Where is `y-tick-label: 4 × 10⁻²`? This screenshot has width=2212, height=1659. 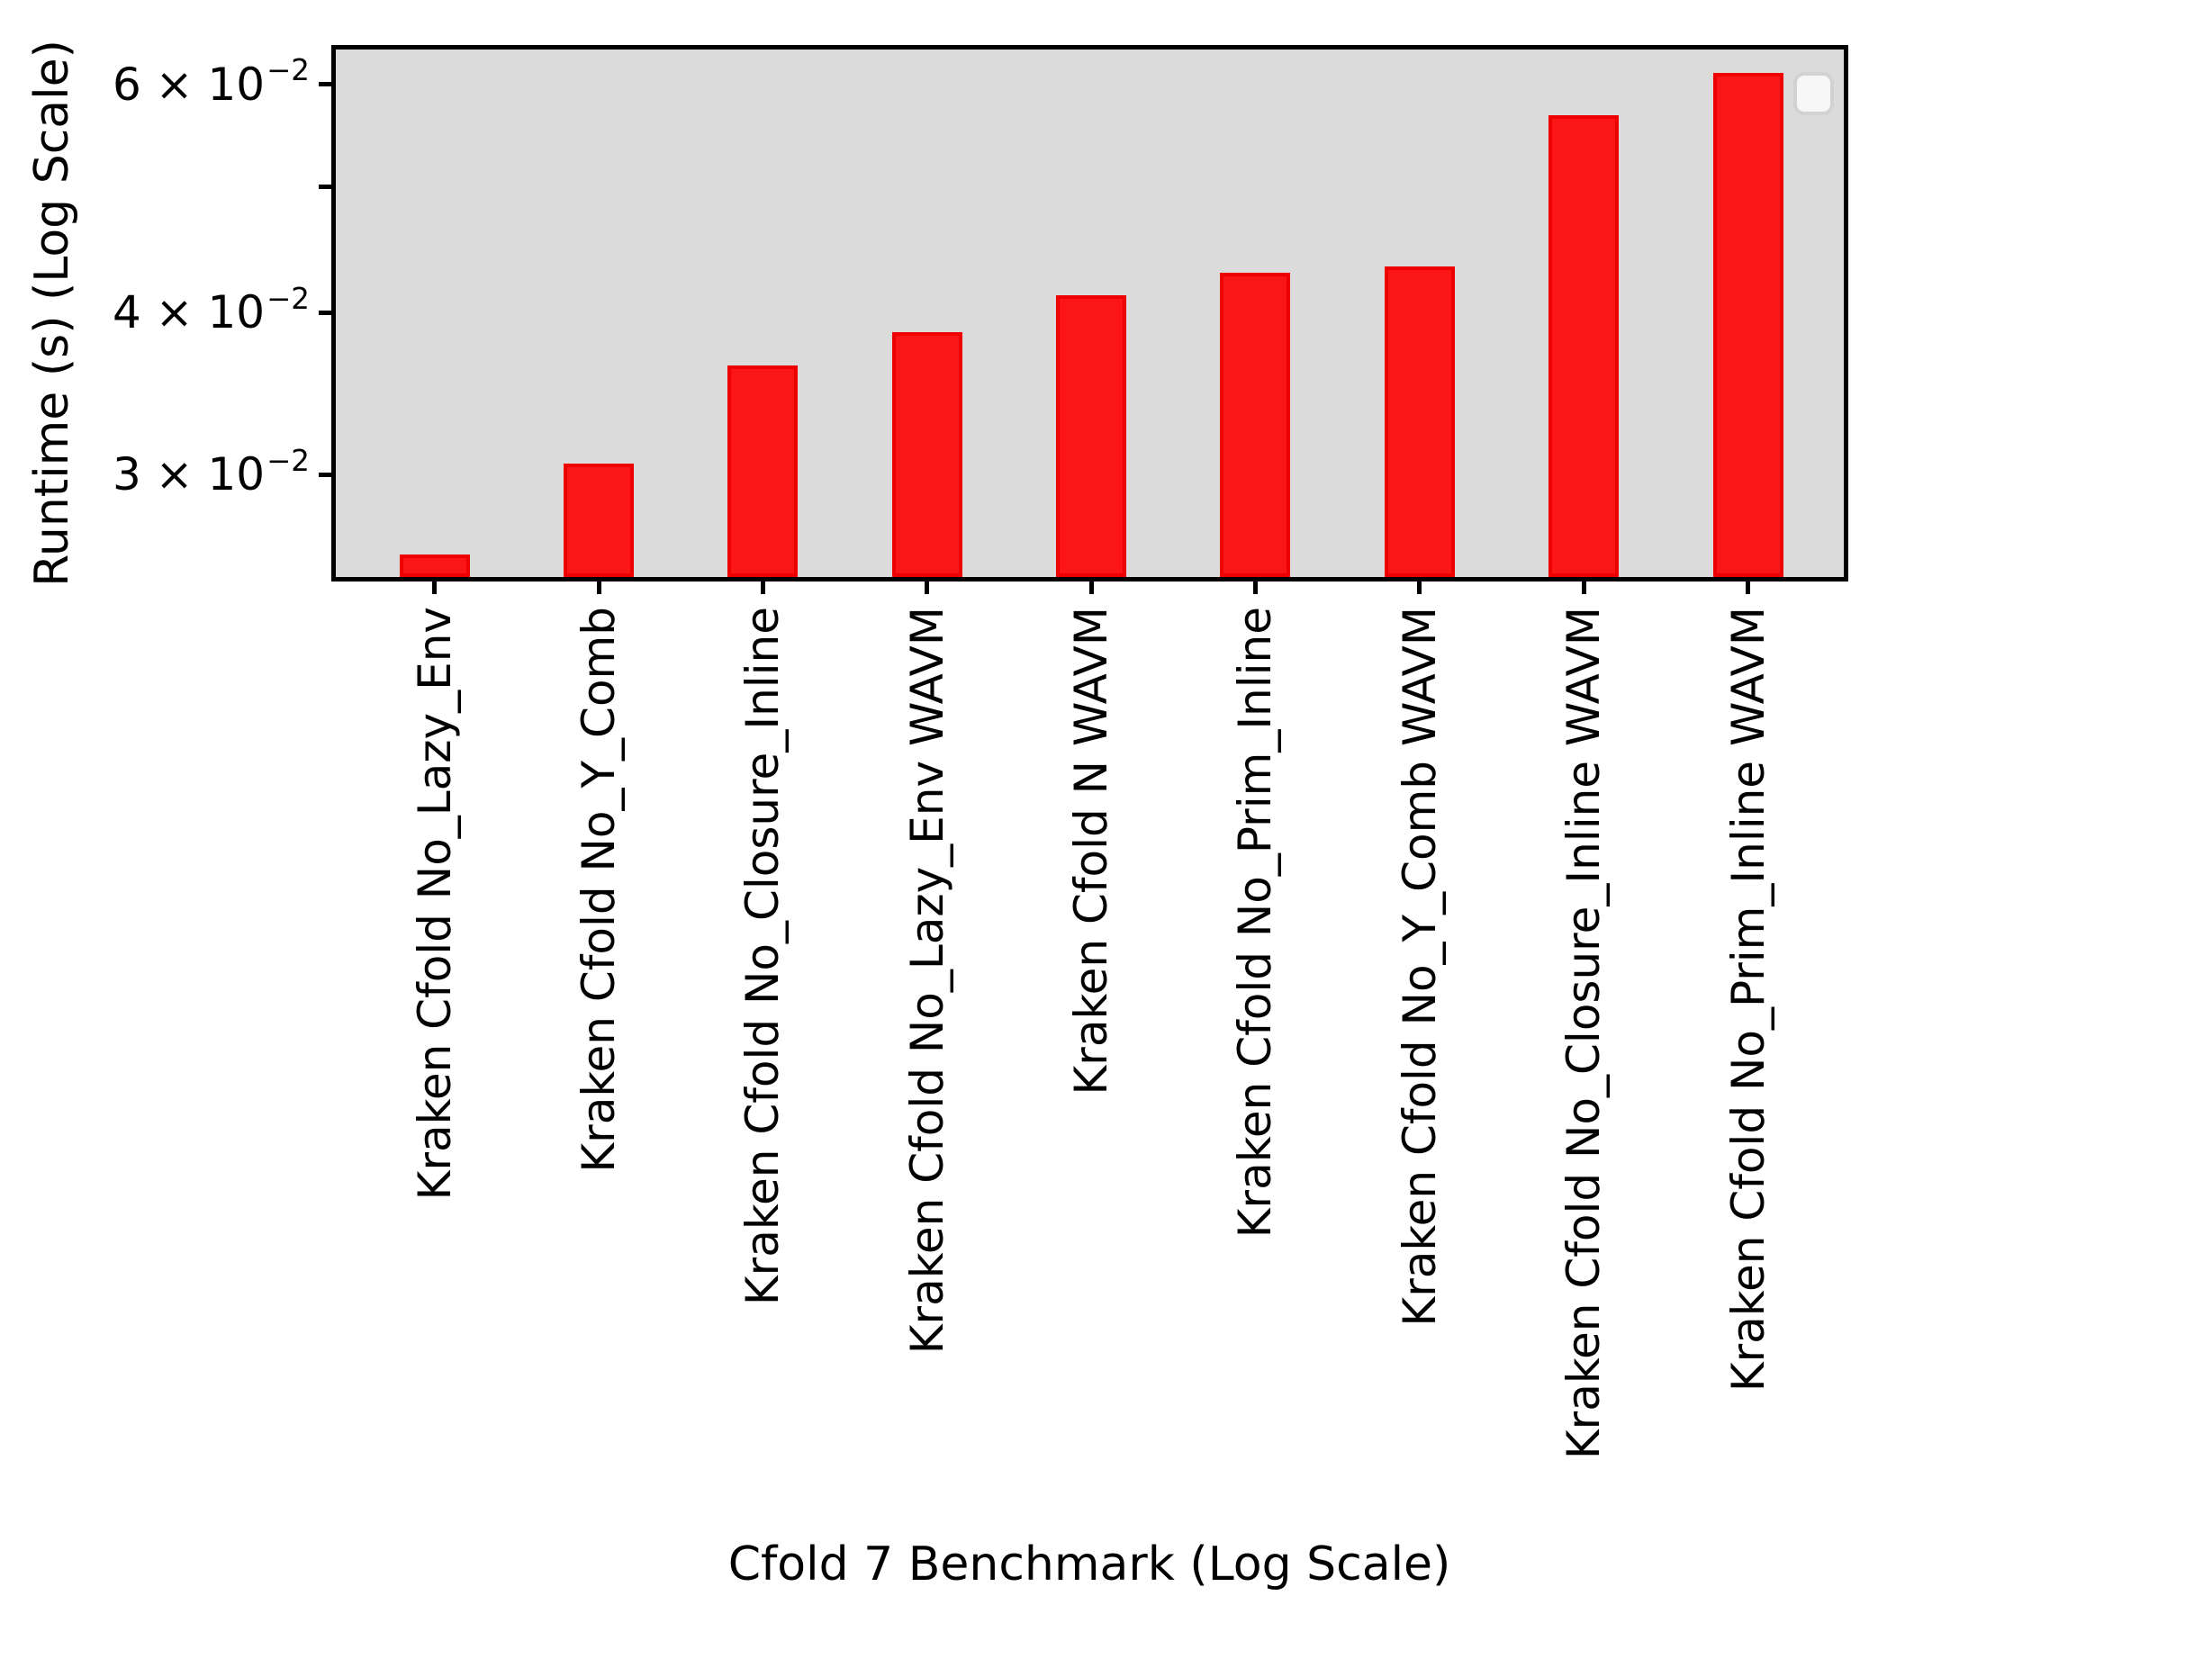
y-tick-label: 4 × 10⁻² is located at coordinates (211, 310).